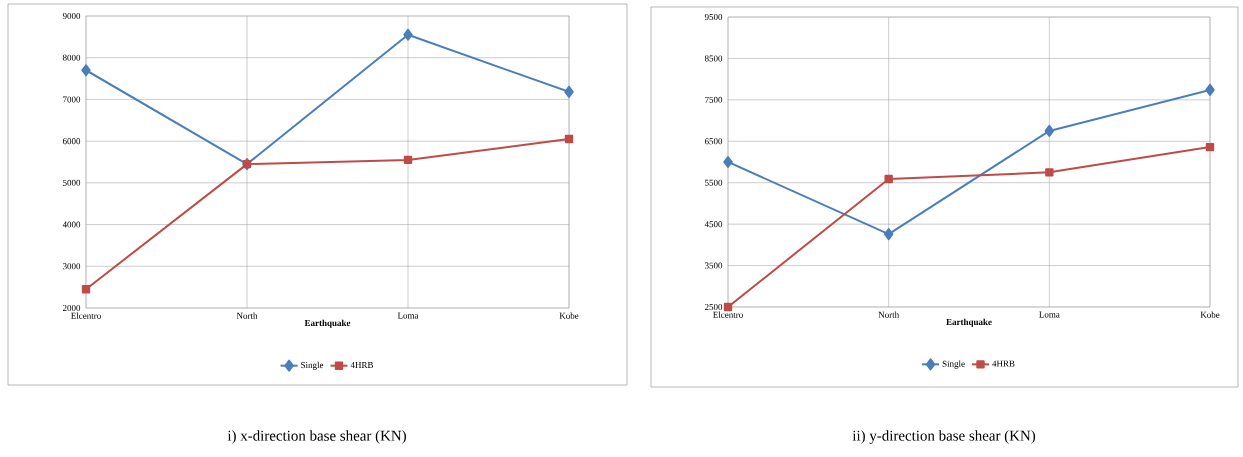 This screenshot has width=1243, height=457. What do you see at coordinates (713, 307) in the screenshot?
I see `y-tick-label: 2500` at bounding box center [713, 307].